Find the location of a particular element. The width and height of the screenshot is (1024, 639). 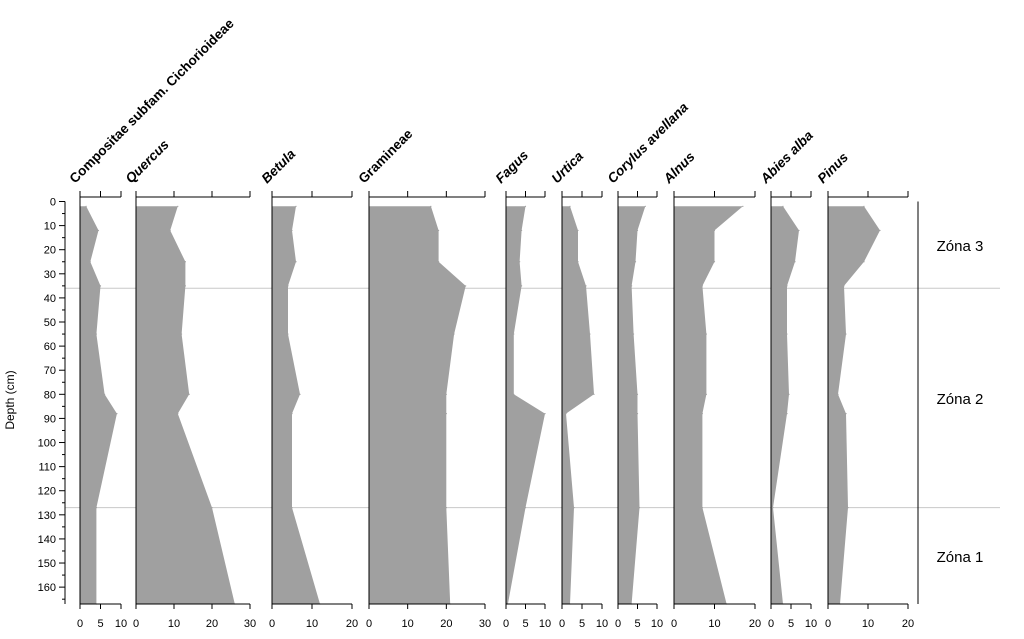

taxon-panel: 0 5 10 Fagus is located at coordinates (522, 388).